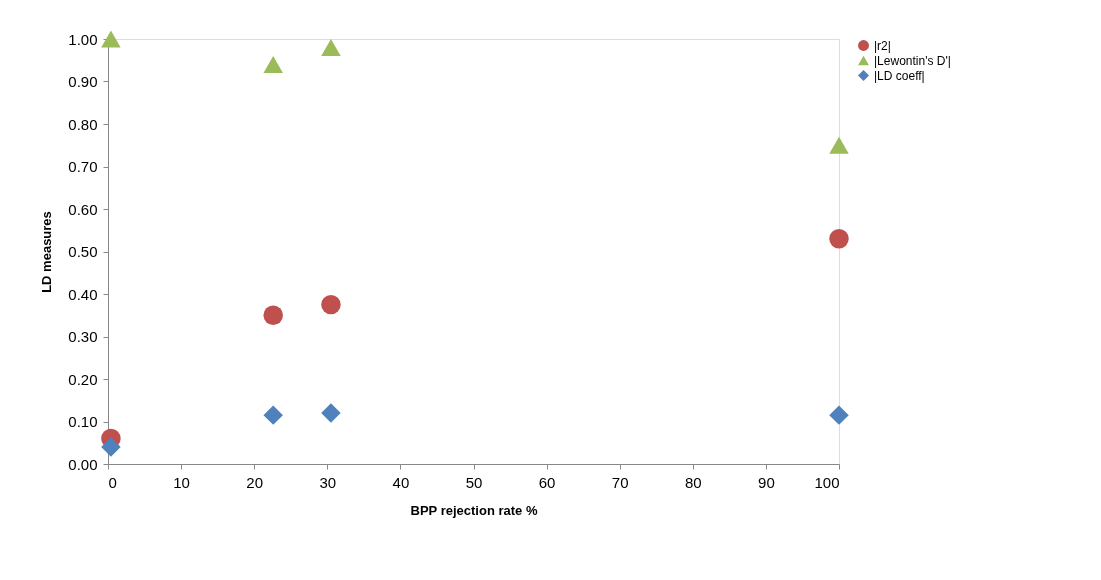 This screenshot has height=580, width=1101. Describe the element at coordinates (83, 209) in the screenshot. I see `y-tick-label: 0.60` at that location.